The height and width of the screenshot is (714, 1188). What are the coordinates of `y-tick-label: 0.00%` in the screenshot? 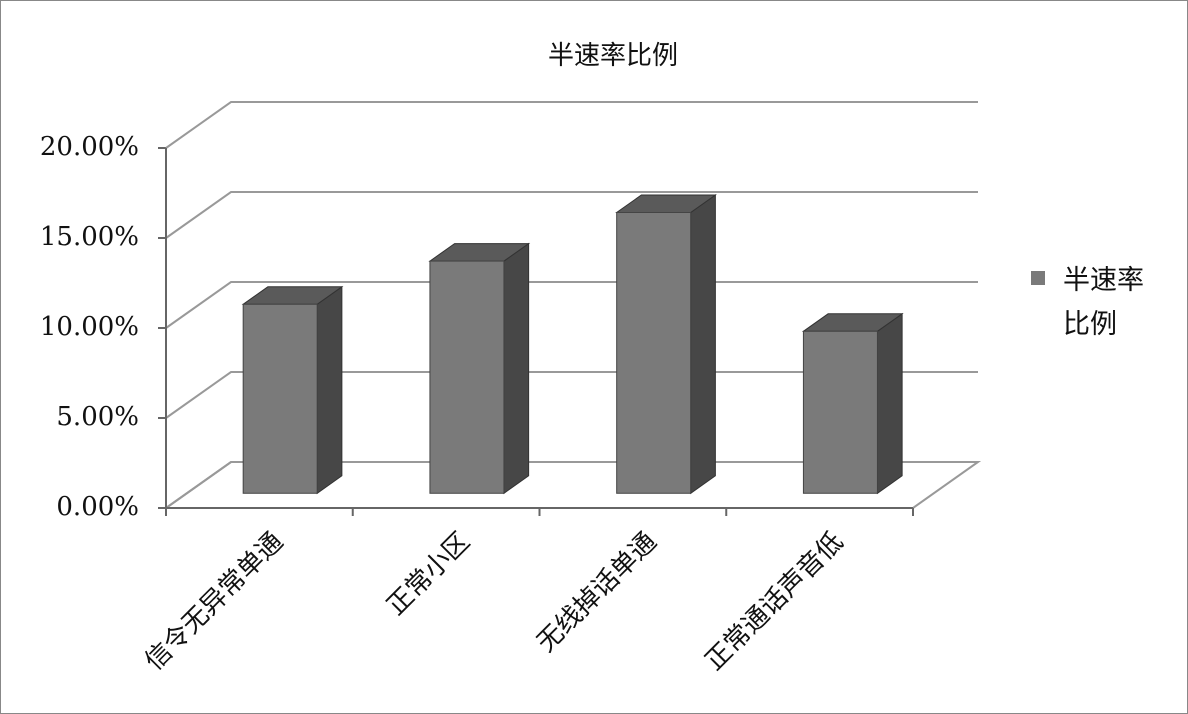 It's located at (97, 507).